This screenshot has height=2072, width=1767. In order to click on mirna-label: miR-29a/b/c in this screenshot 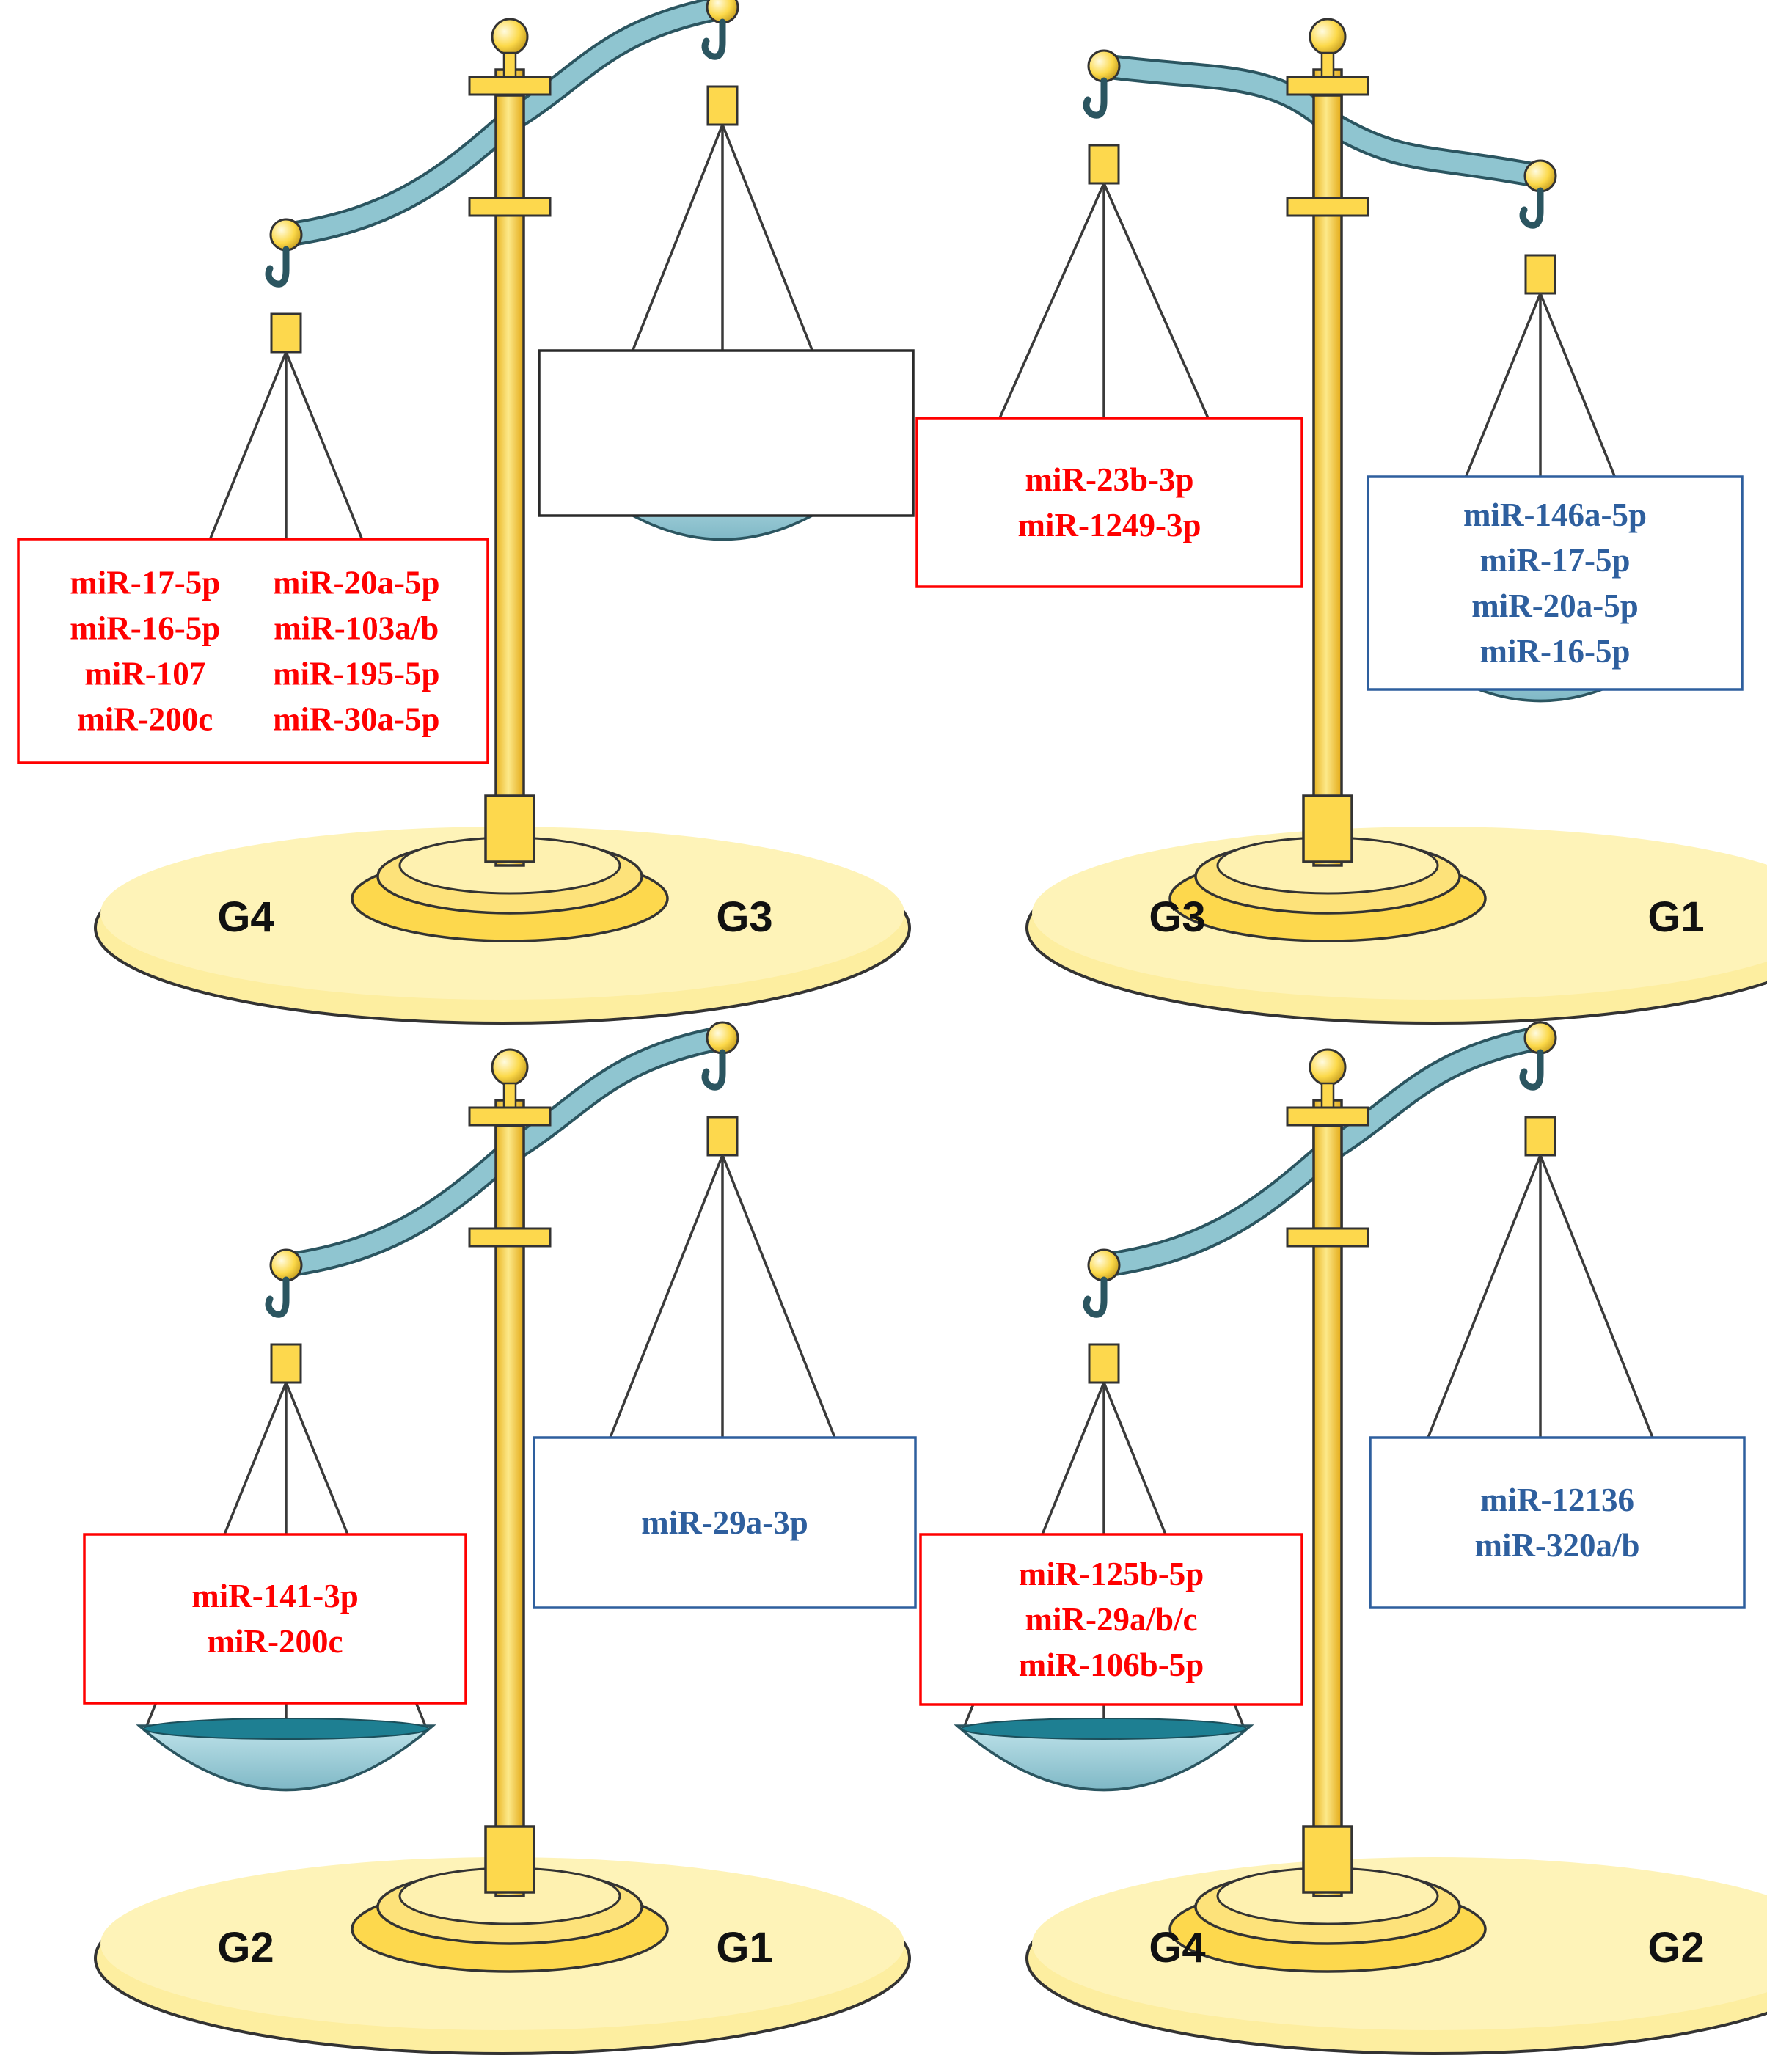, I will do `click(1112, 1619)`.